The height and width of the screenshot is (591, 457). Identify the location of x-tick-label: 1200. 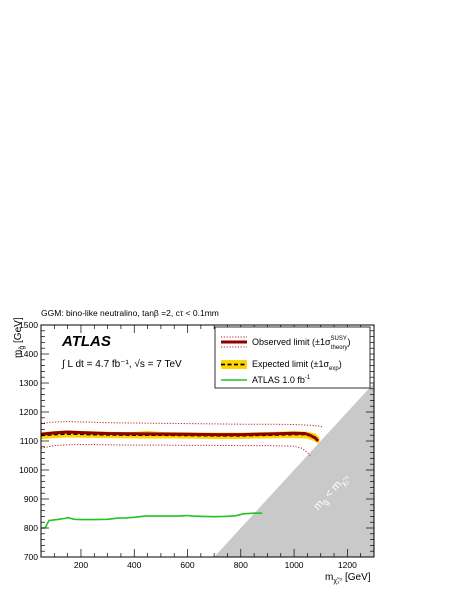
(347, 565).